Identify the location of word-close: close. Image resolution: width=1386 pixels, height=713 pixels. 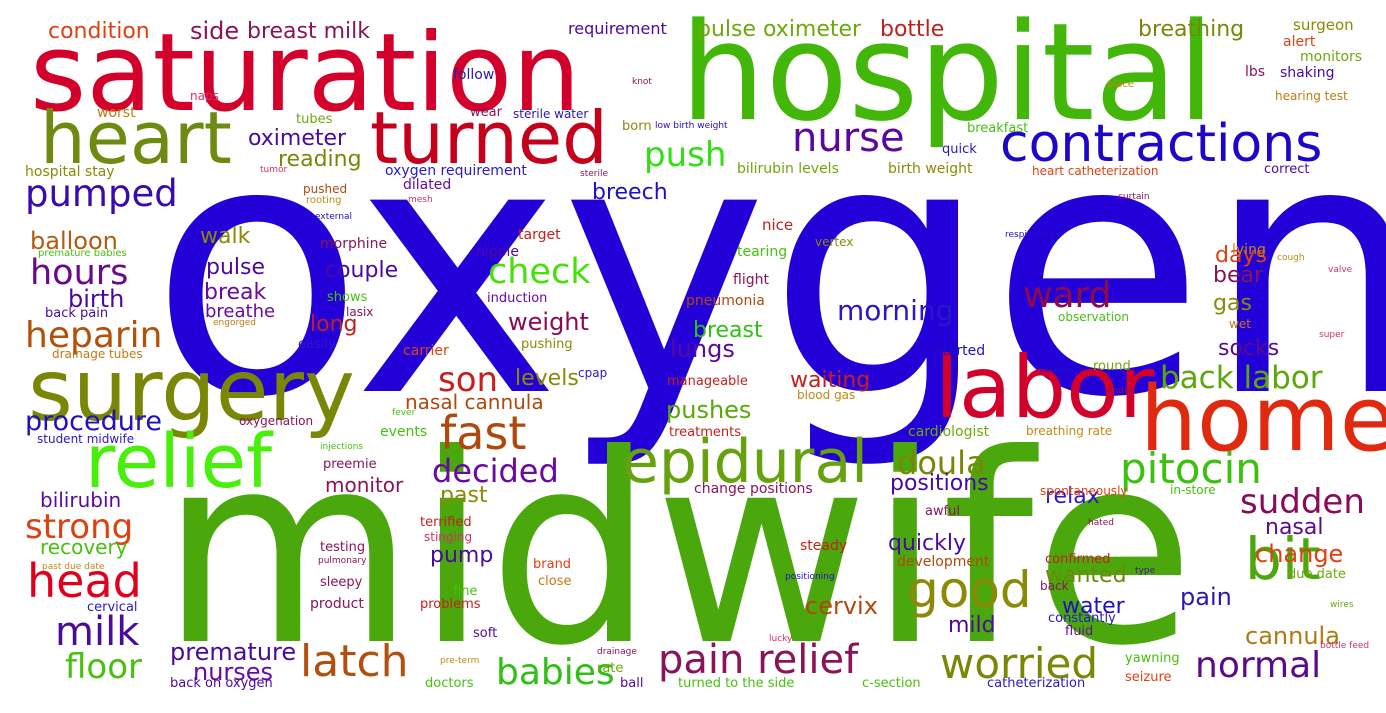
(555, 581).